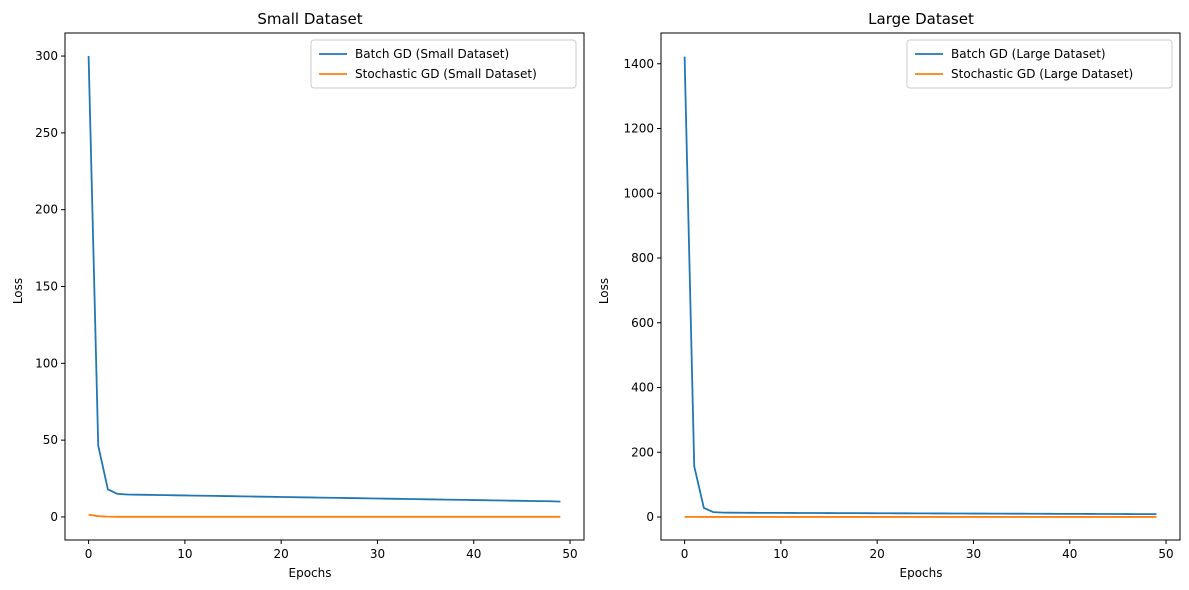  What do you see at coordinates (50, 440) in the screenshot?
I see `y-tick-label: 50` at bounding box center [50, 440].